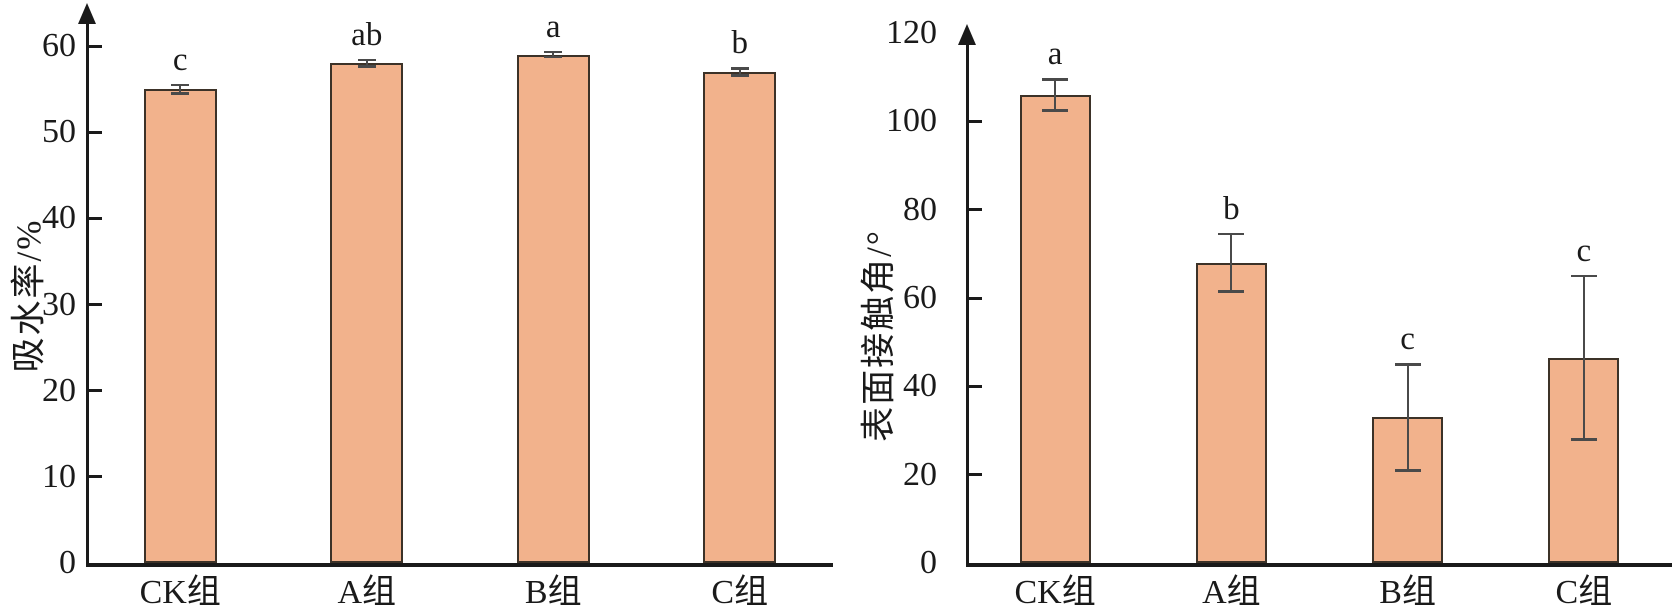 The image size is (1678, 613). Describe the element at coordinates (59, 132) in the screenshot. I see `y-tick-label: 50` at that location.